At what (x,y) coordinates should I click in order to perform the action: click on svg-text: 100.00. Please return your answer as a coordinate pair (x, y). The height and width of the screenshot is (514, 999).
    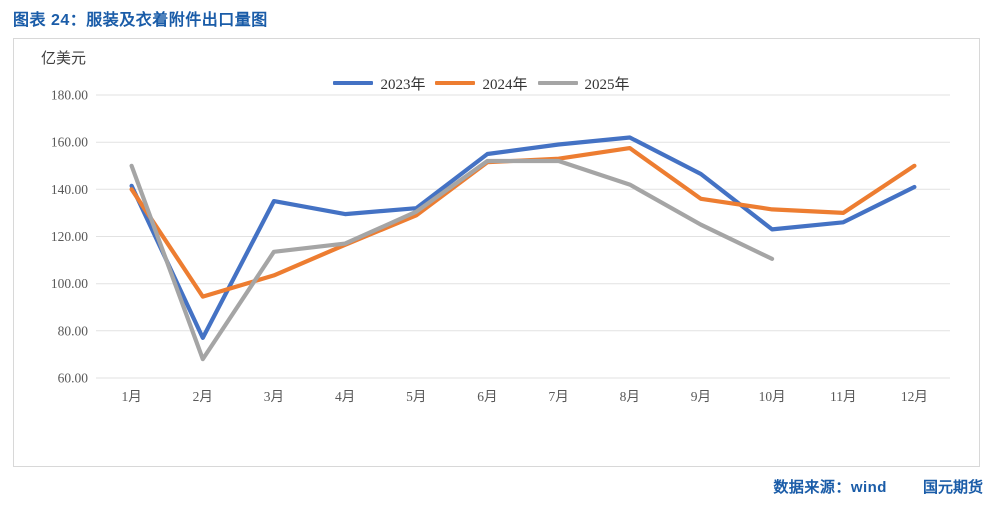
    Looking at the image, I should click on (69, 283).